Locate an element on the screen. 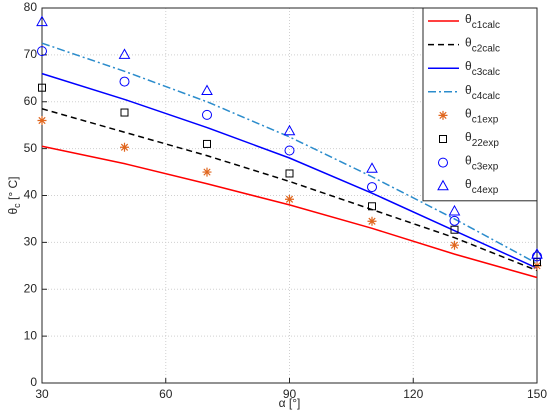 This screenshot has width=550, height=414. label-sub: 22exp is located at coordinates (486, 143).